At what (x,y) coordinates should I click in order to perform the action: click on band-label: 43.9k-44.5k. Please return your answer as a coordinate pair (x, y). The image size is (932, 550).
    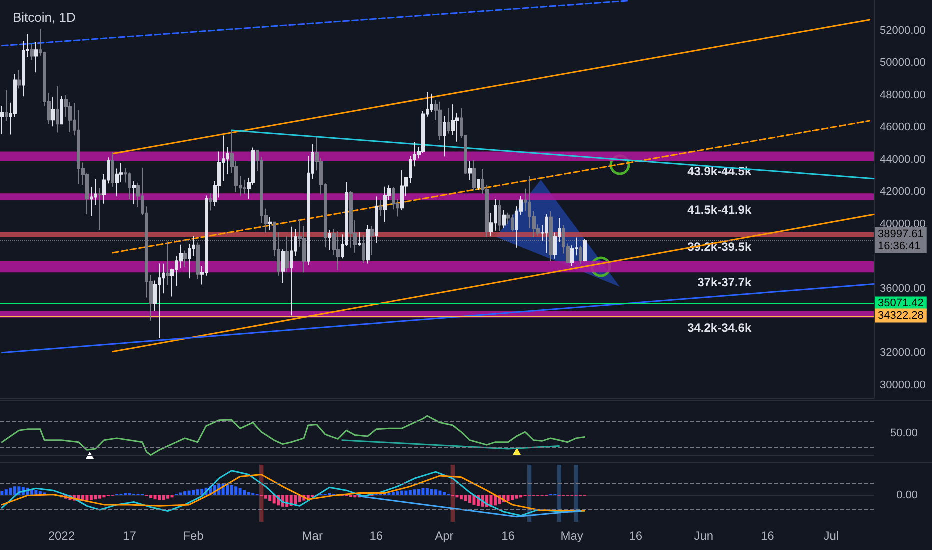
    Looking at the image, I should click on (720, 171).